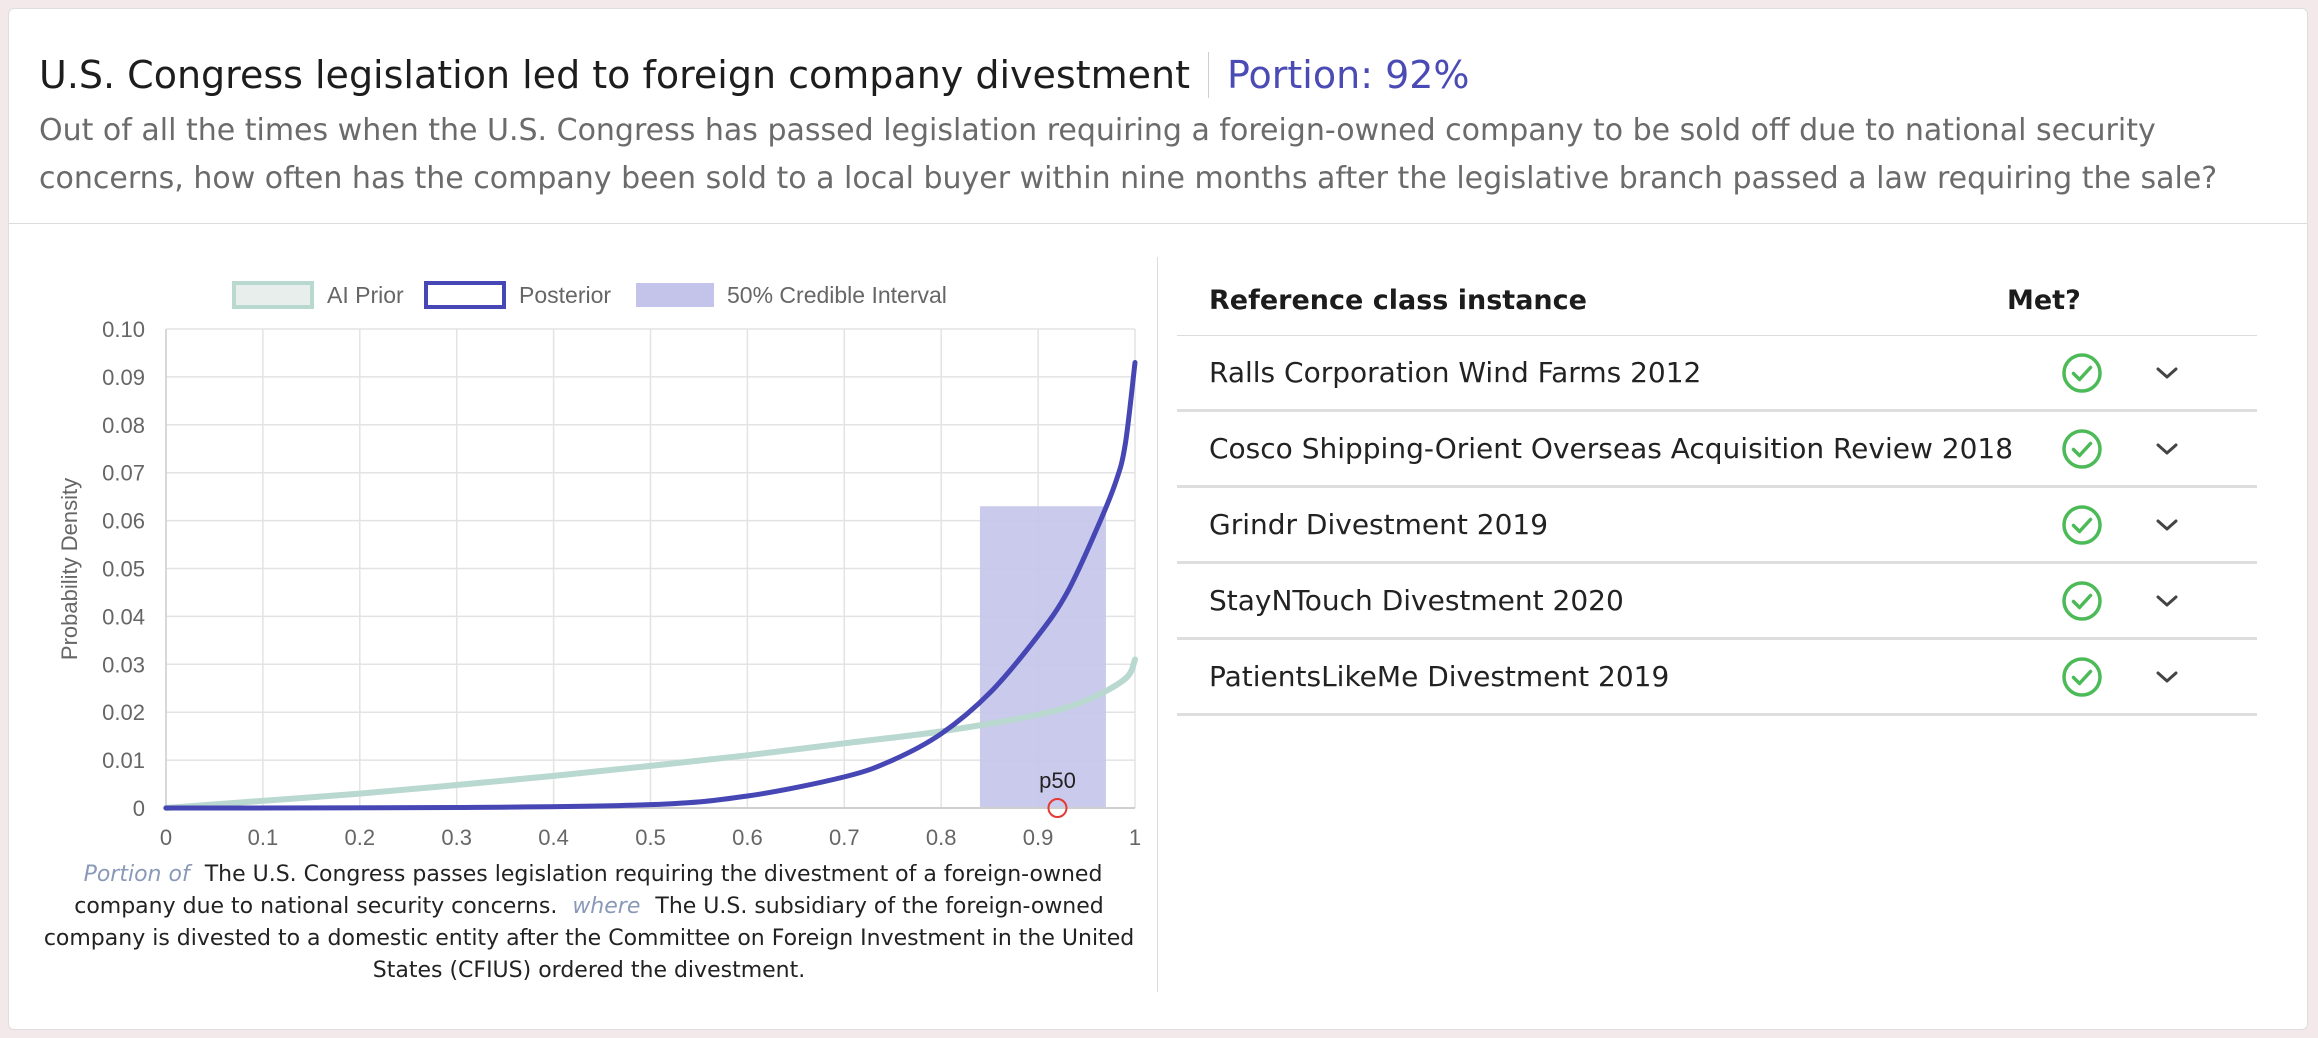  Describe the element at coordinates (1057, 780) in the screenshot. I see `p50-label: p50` at that location.